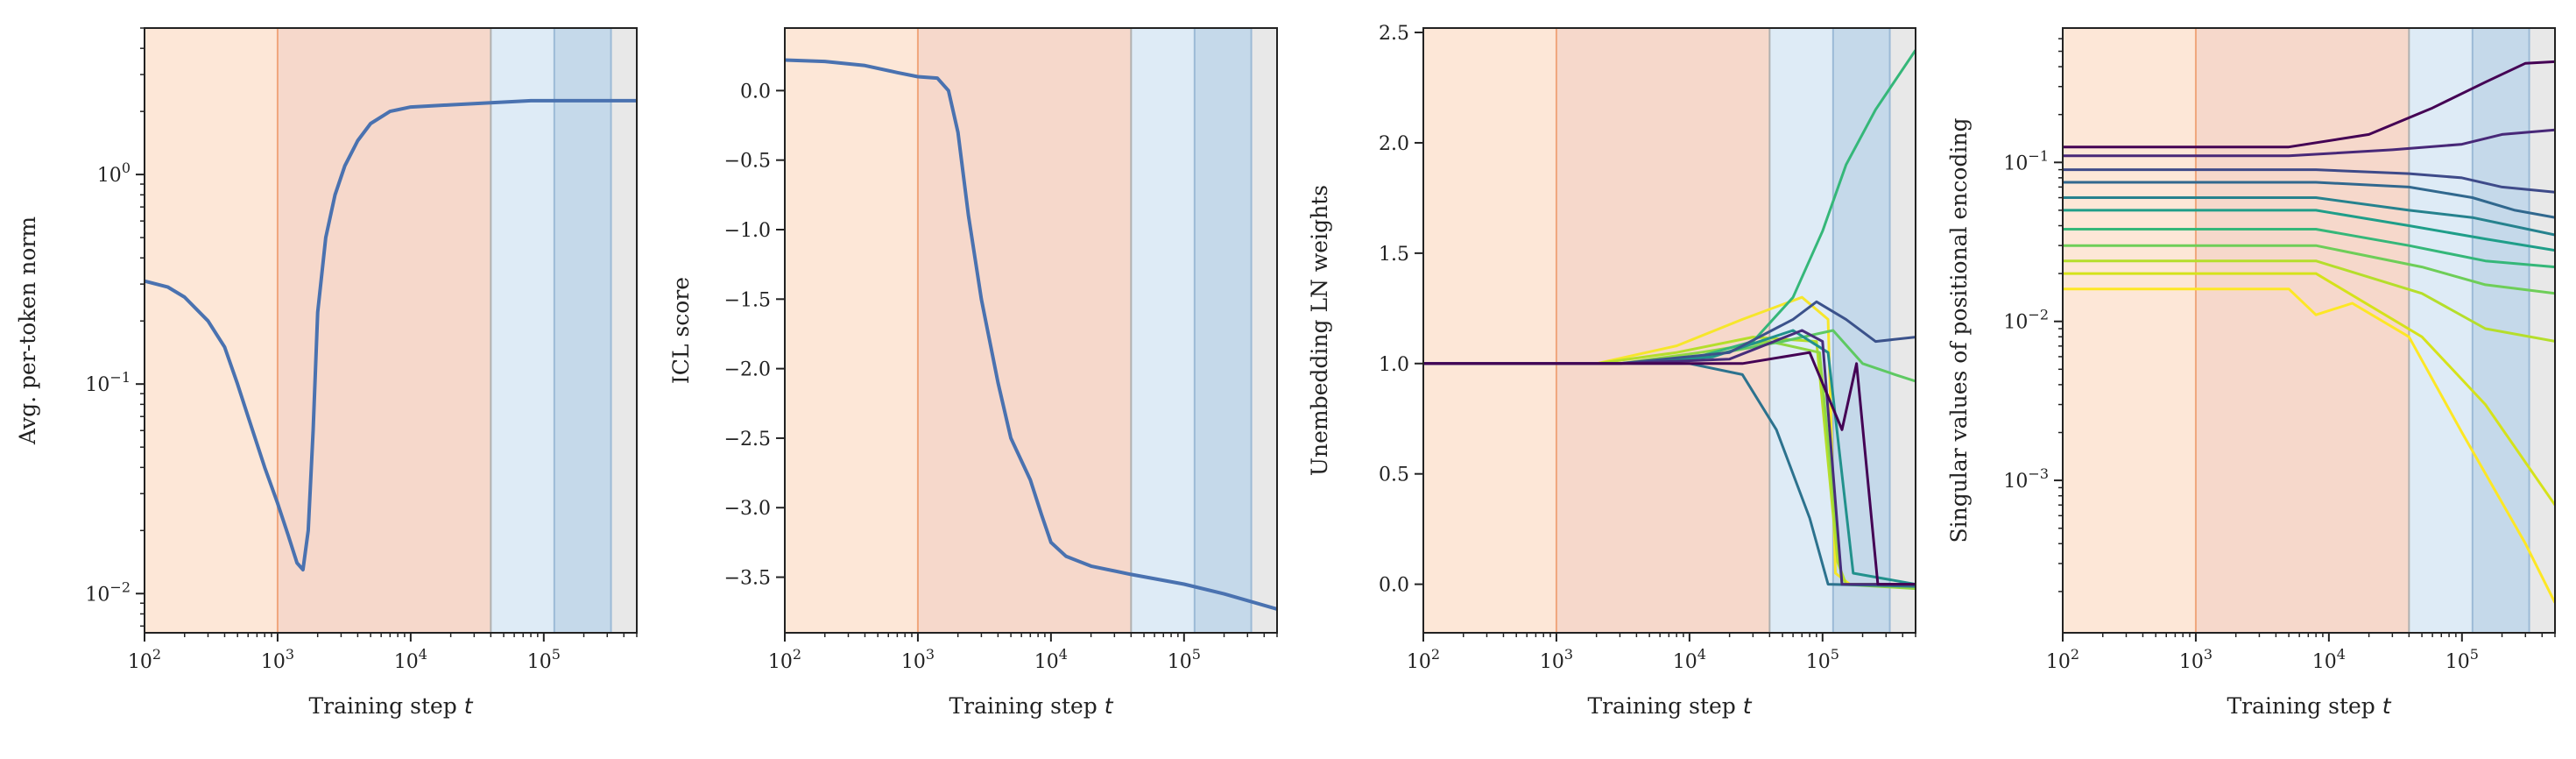 This screenshot has height=759, width=2576. What do you see at coordinates (1394, 365) in the screenshot?
I see `y-tick-label: 1.0` at bounding box center [1394, 365].